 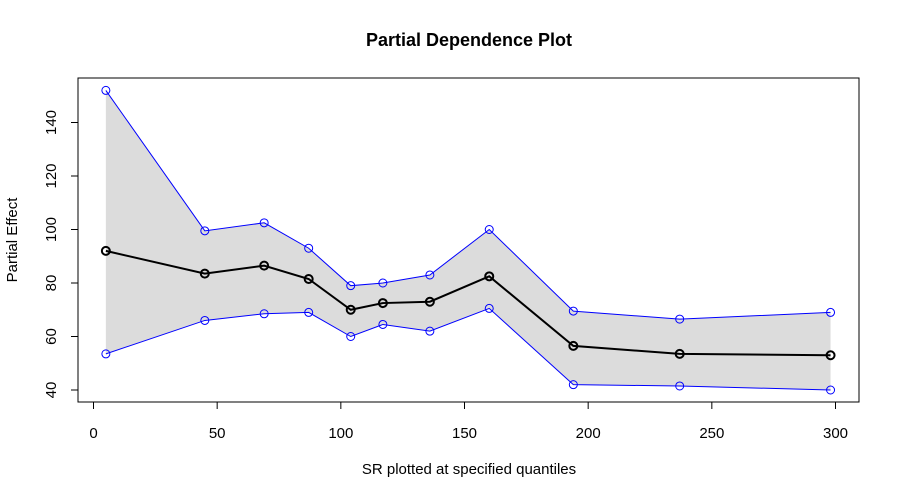 I want to click on x-tick-label: 50, so click(x=217, y=433).